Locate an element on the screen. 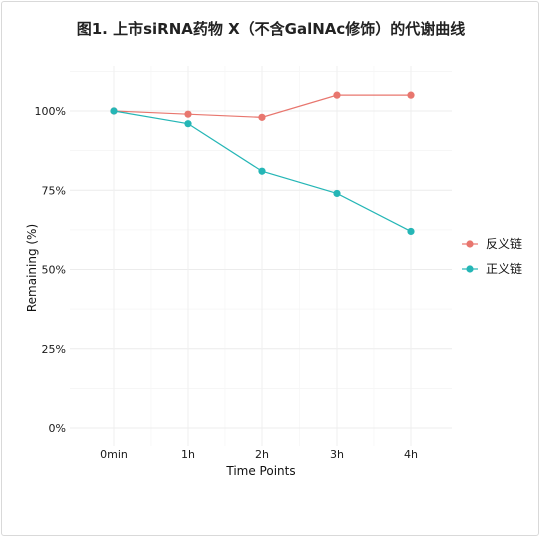 This screenshot has width=542, height=539. legend-label: 反义链 is located at coordinates (504, 243).